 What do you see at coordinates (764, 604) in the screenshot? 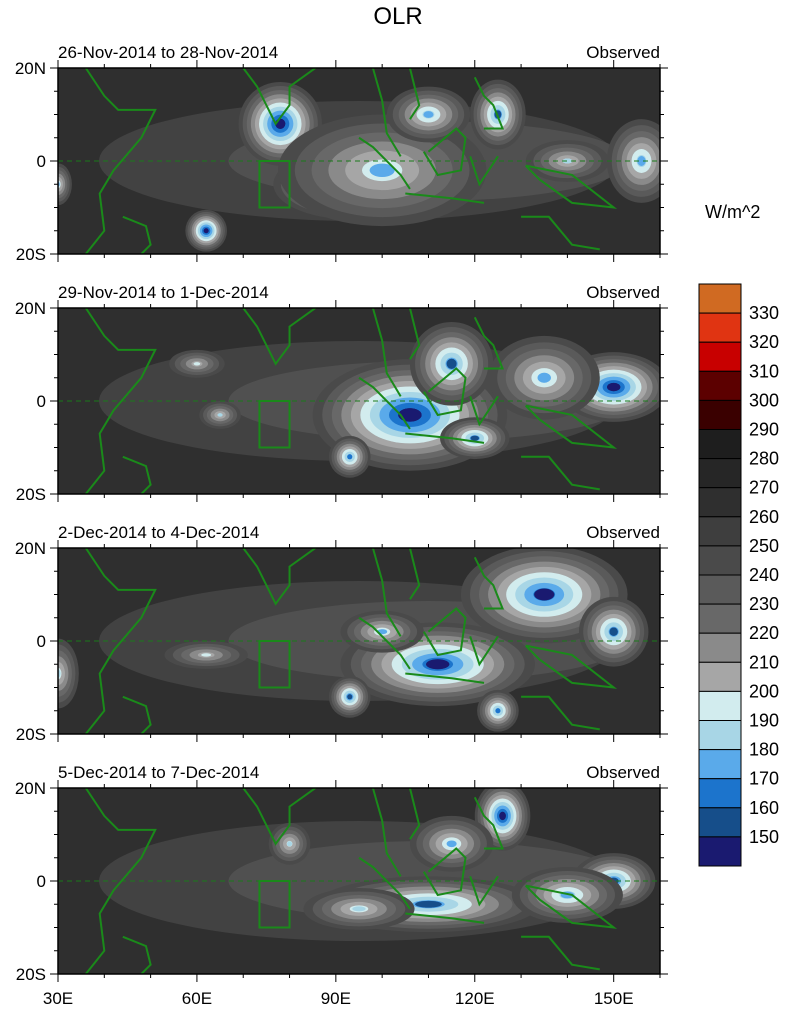
I see `colorbar-label: 230` at bounding box center [764, 604].